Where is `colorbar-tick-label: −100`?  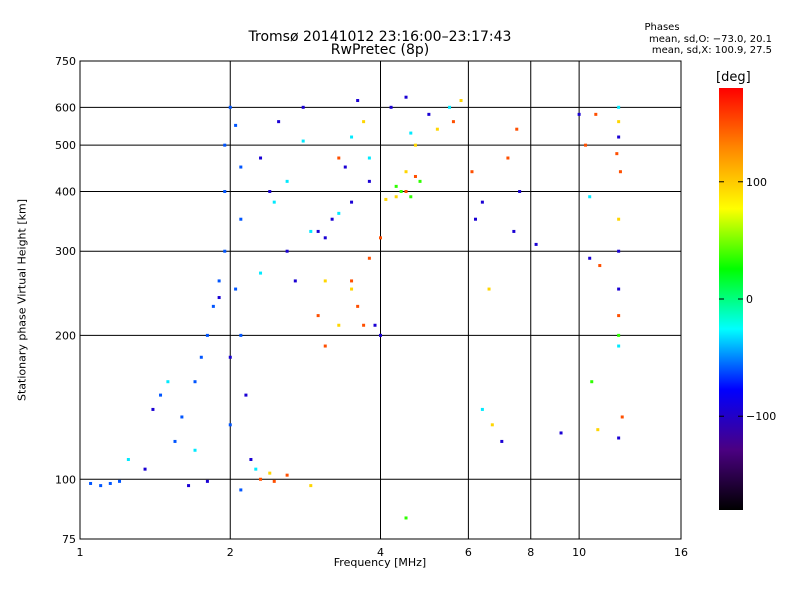 colorbar-tick-label: −100 is located at coordinates (761, 416).